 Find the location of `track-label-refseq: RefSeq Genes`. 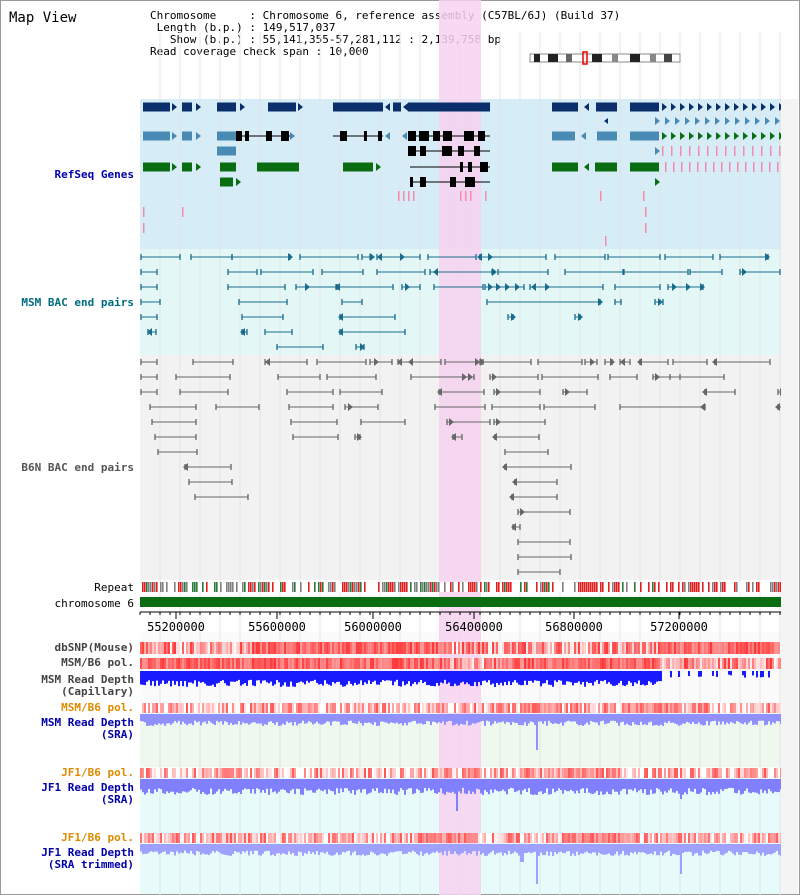

track-label-refseq: RefSeq Genes is located at coordinates (94, 174).